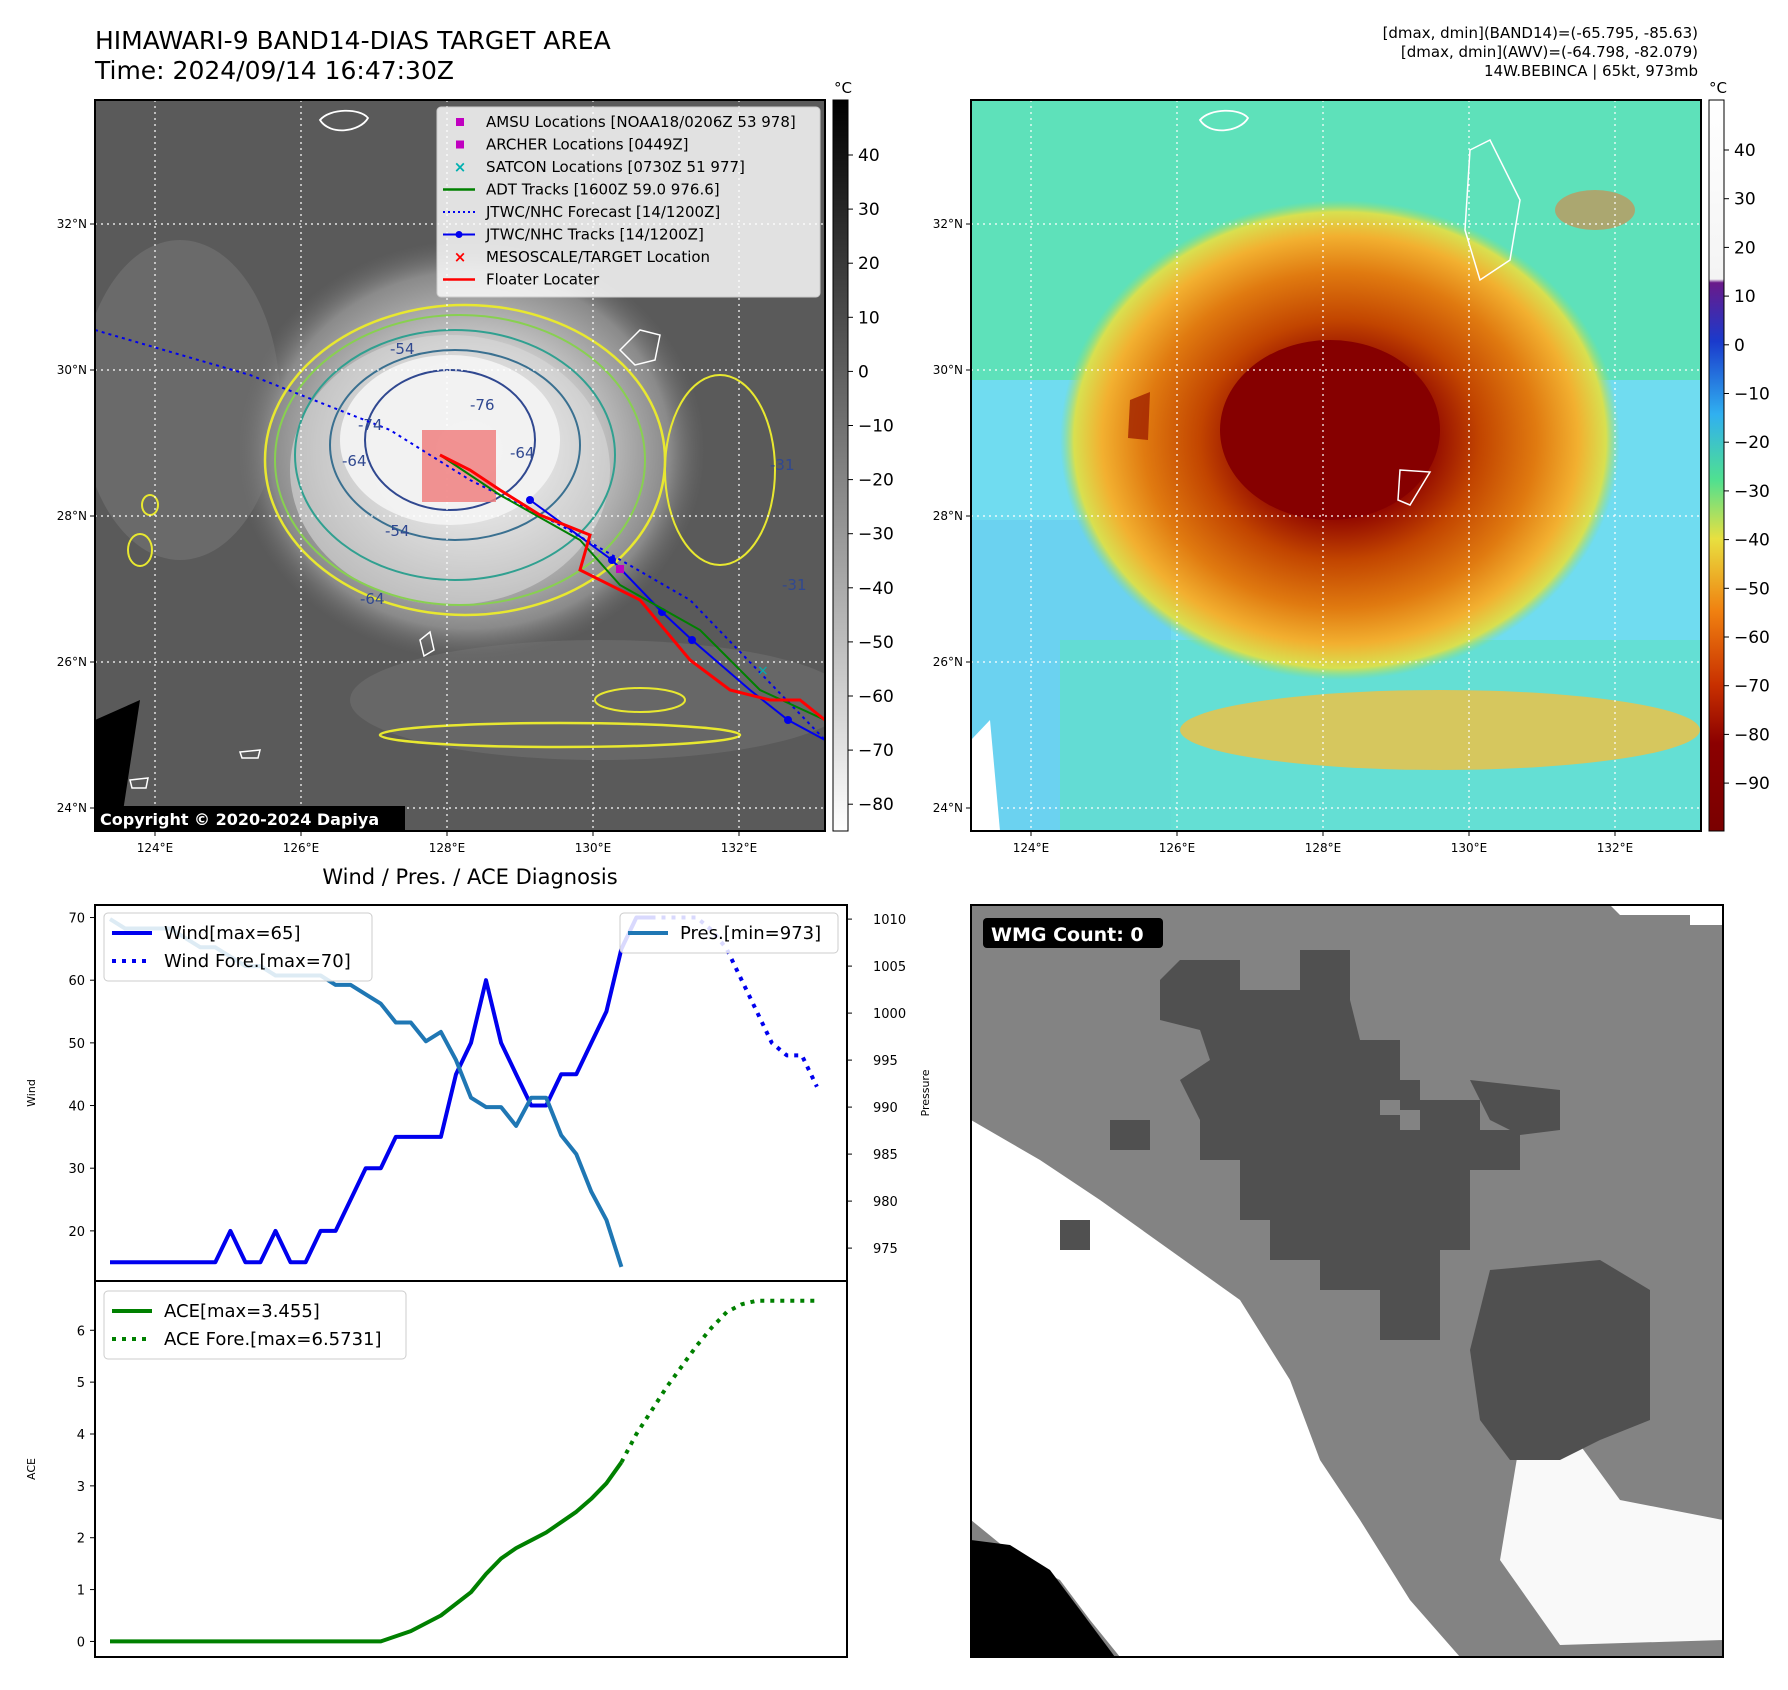 Image resolution: width=1788 pixels, height=1690 pixels. What do you see at coordinates (632, 587) in the screenshot?
I see `adt-track` at bounding box center [632, 587].